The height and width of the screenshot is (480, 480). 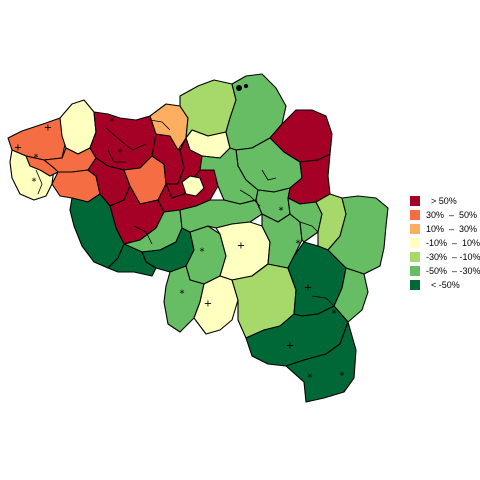 What do you see at coordinates (305, 220) in the screenshot?
I see `region-liege` at bounding box center [305, 220].